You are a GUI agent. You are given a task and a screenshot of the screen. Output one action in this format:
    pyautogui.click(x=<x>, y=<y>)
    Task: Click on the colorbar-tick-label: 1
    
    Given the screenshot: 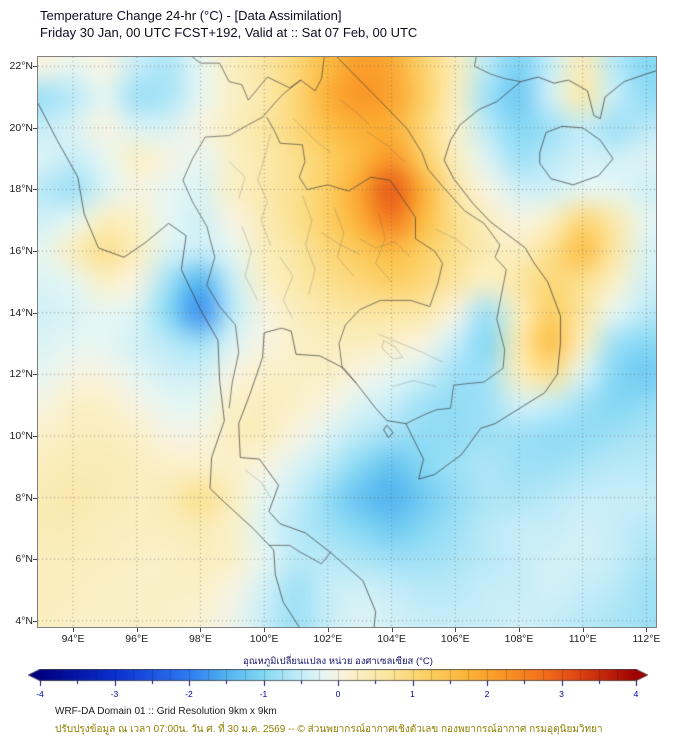 What is the action you would take?
    pyautogui.click(x=412, y=694)
    